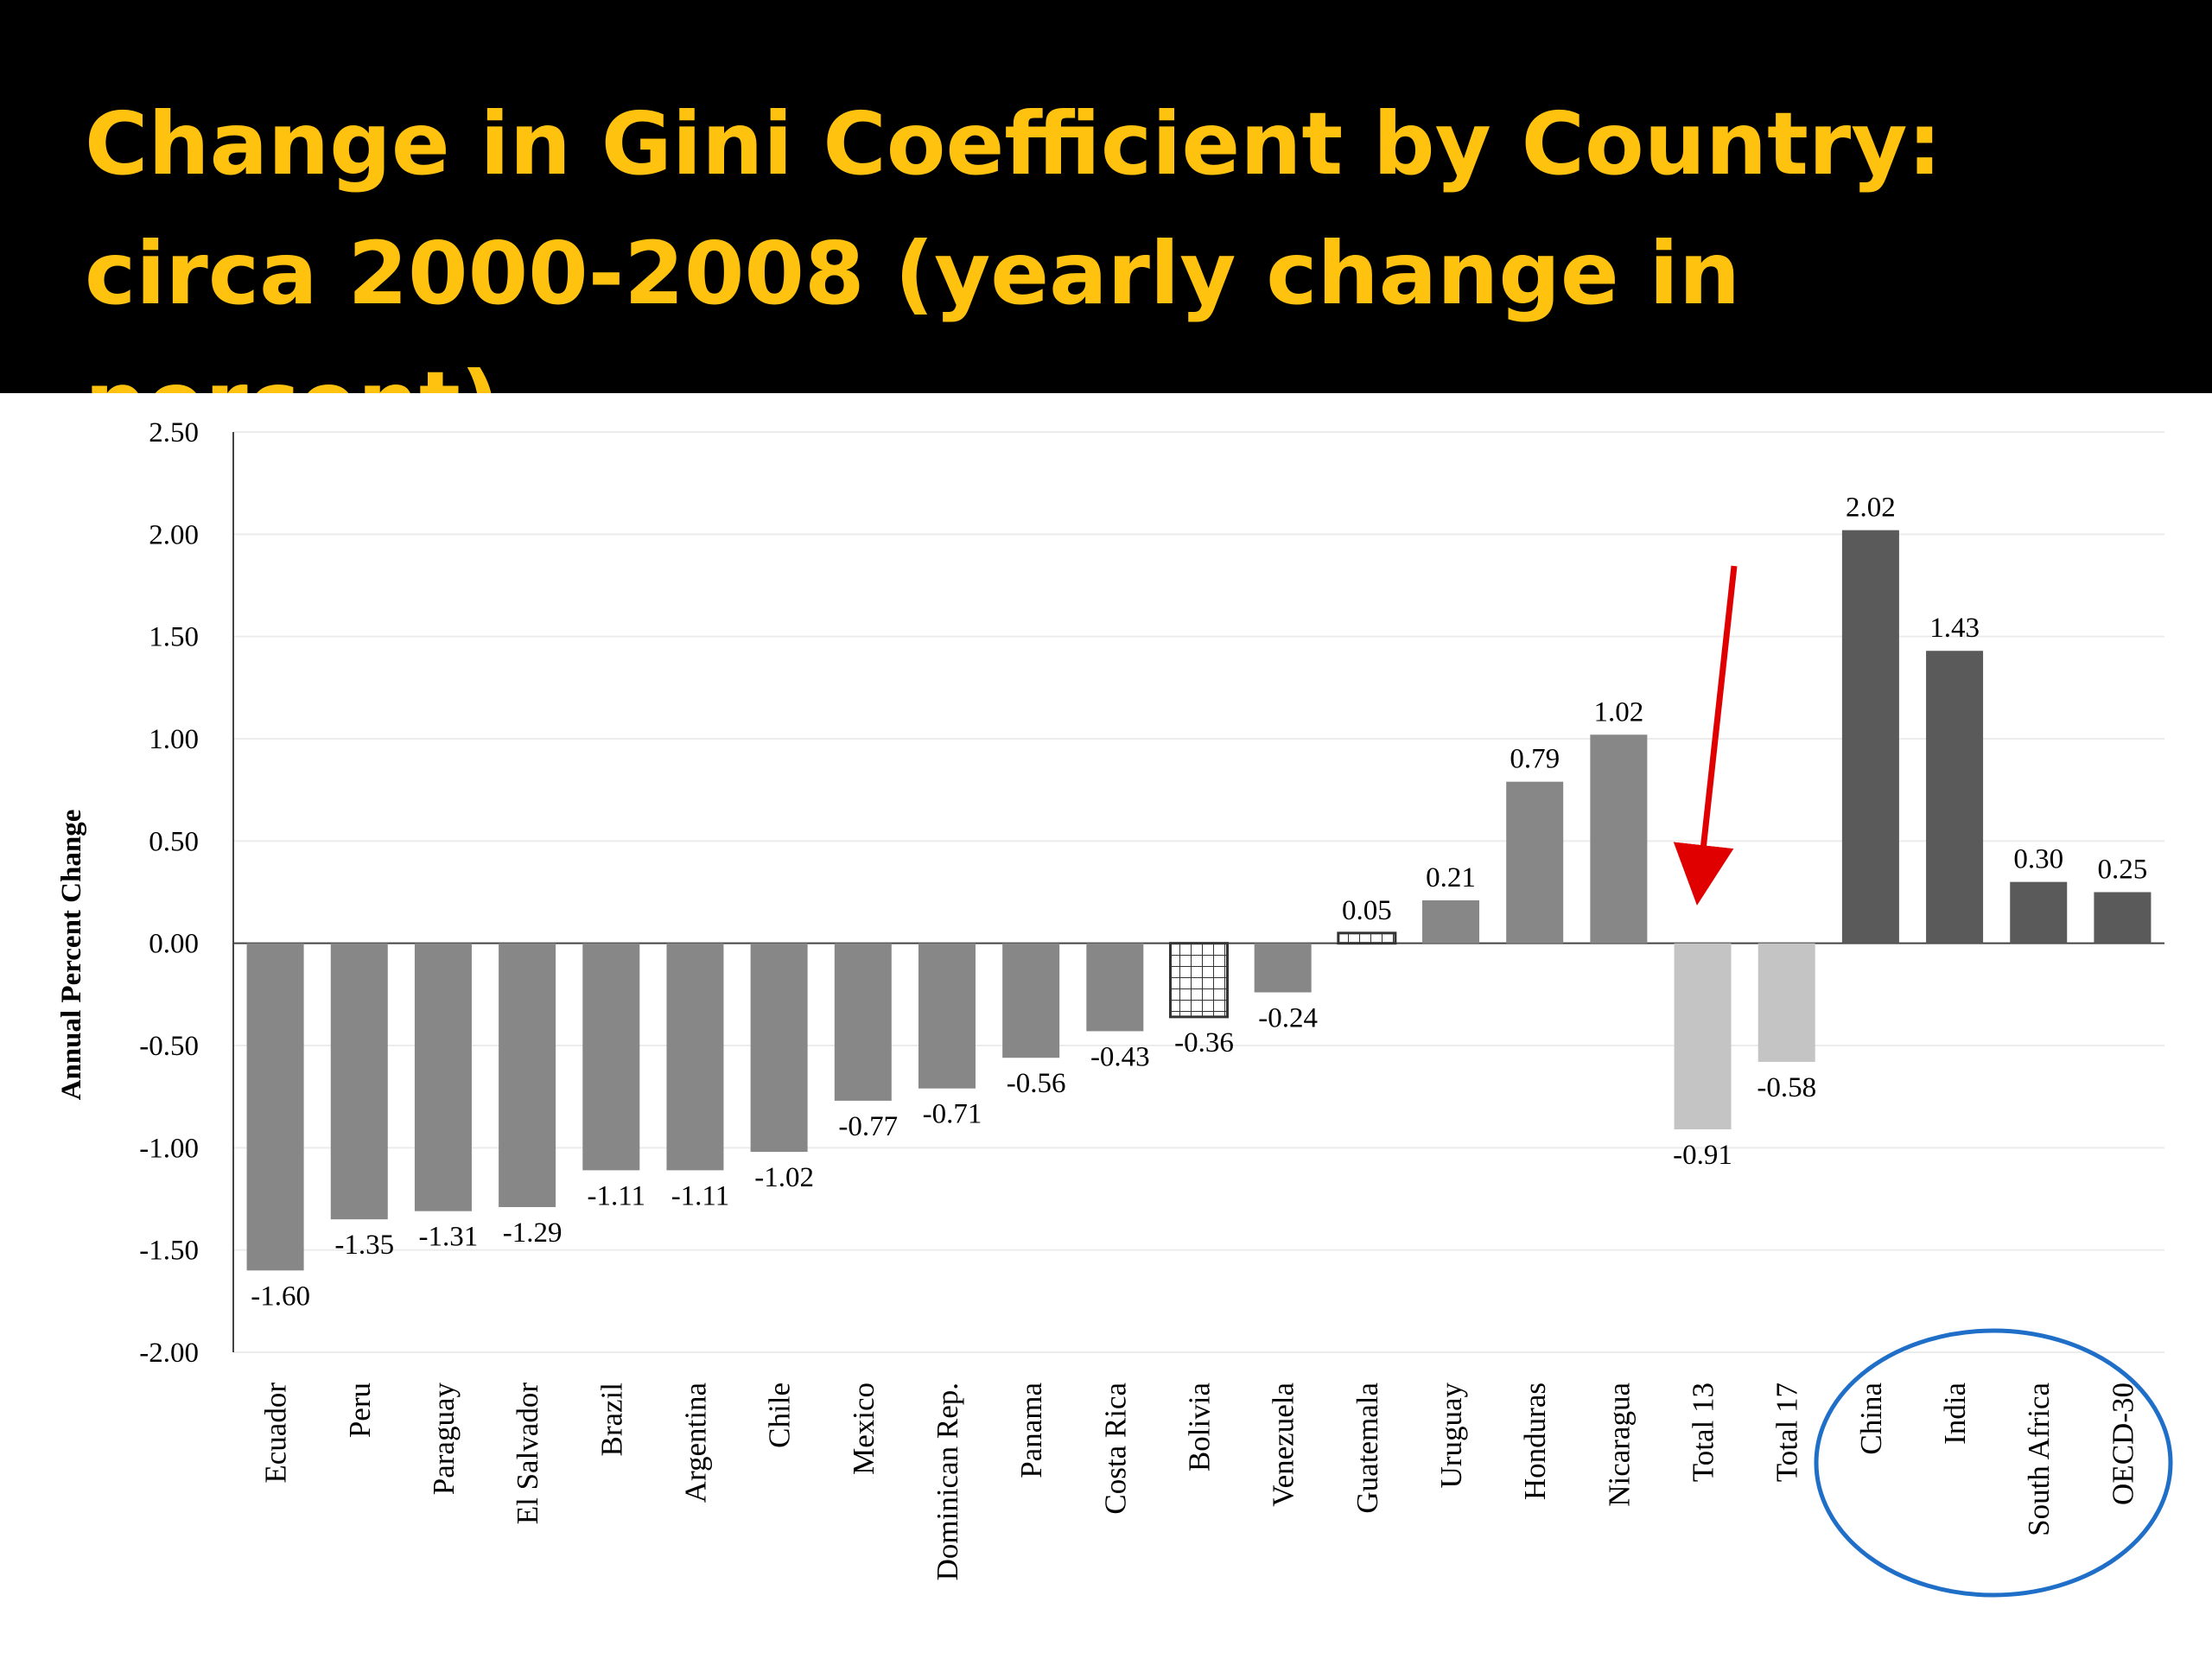 Image resolution: width=2212 pixels, height=1659 pixels. What do you see at coordinates (1786, 1087) in the screenshot?
I see `data-label: -0.58` at bounding box center [1786, 1087].